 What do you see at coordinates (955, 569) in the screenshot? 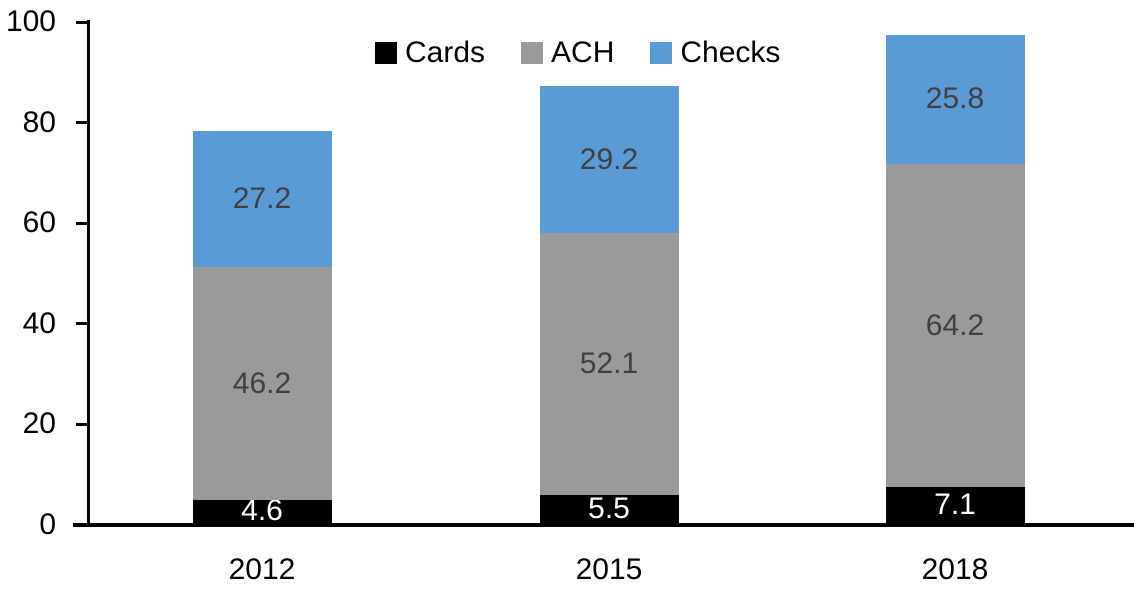
I see `x-tick-label-2018: 2018` at bounding box center [955, 569].